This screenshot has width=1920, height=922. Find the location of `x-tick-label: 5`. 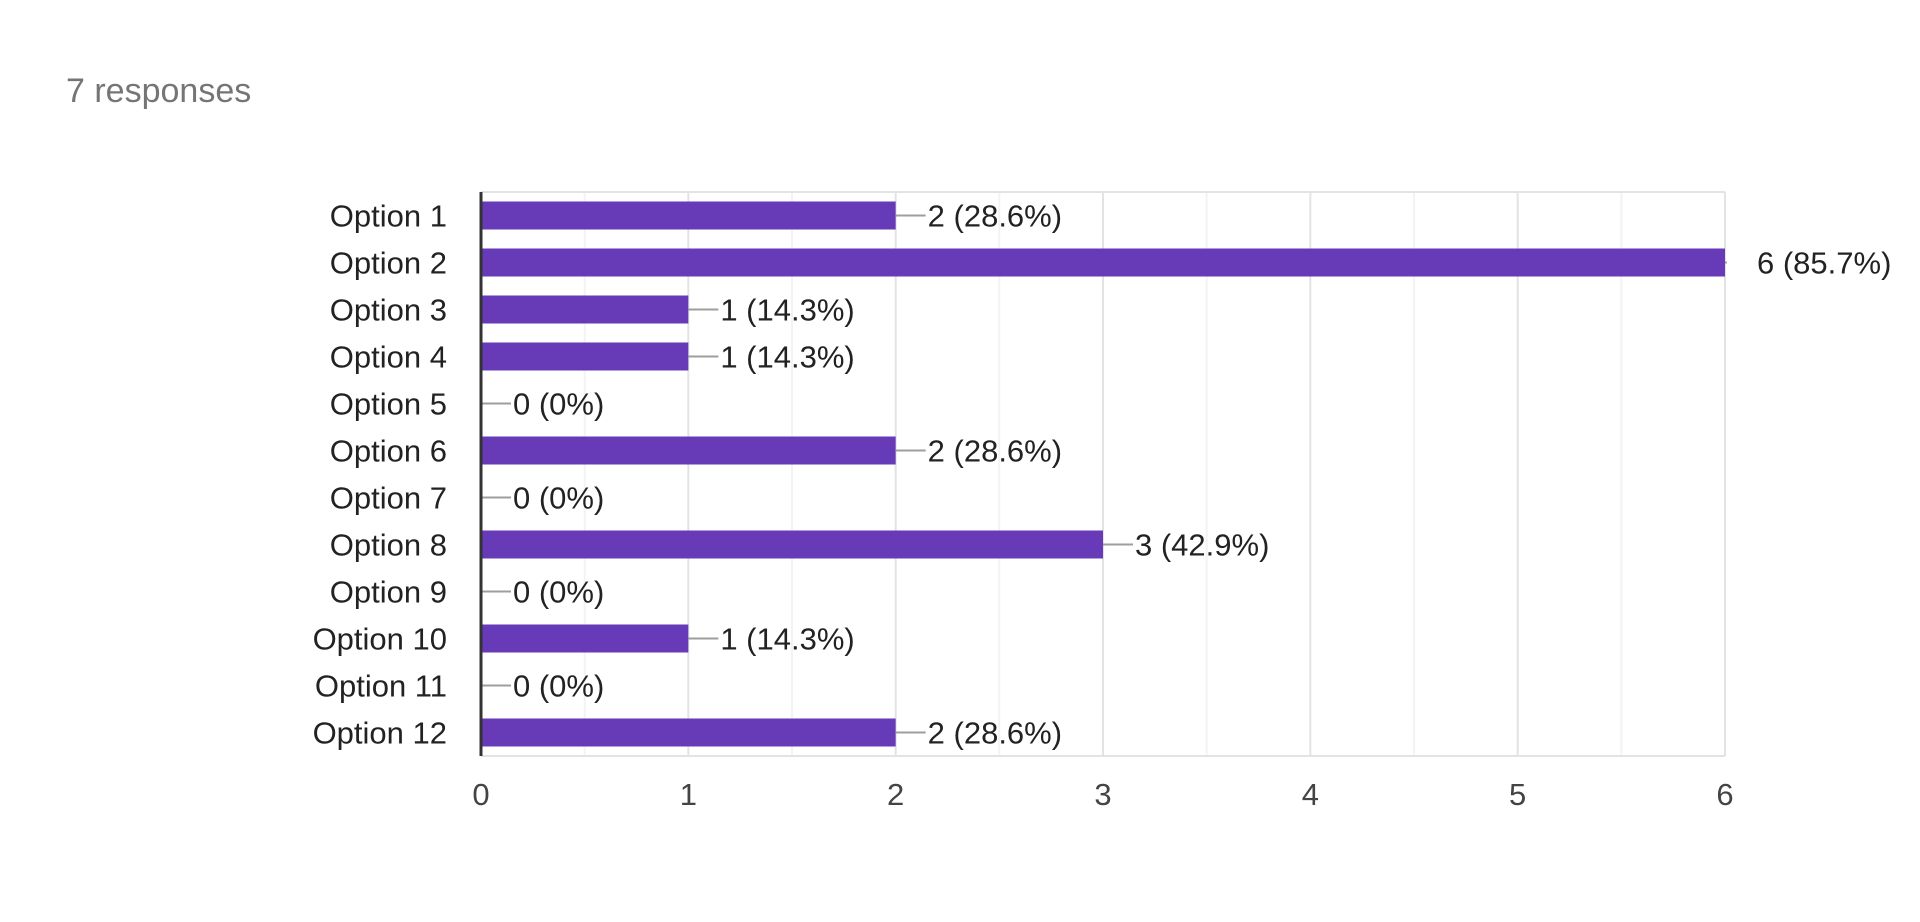

x-tick-label: 5 is located at coordinates (1517, 794).